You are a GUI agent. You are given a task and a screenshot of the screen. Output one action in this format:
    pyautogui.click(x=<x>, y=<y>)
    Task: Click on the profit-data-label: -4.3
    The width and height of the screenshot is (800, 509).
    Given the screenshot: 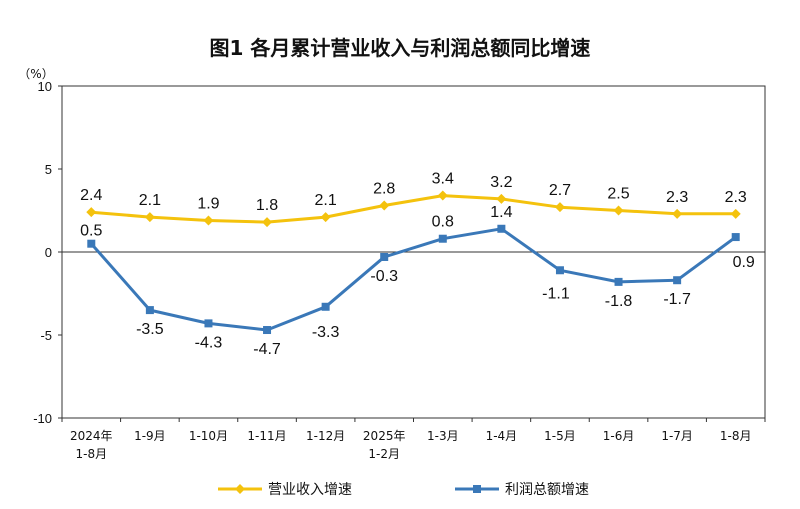 What is the action you would take?
    pyautogui.click(x=209, y=342)
    